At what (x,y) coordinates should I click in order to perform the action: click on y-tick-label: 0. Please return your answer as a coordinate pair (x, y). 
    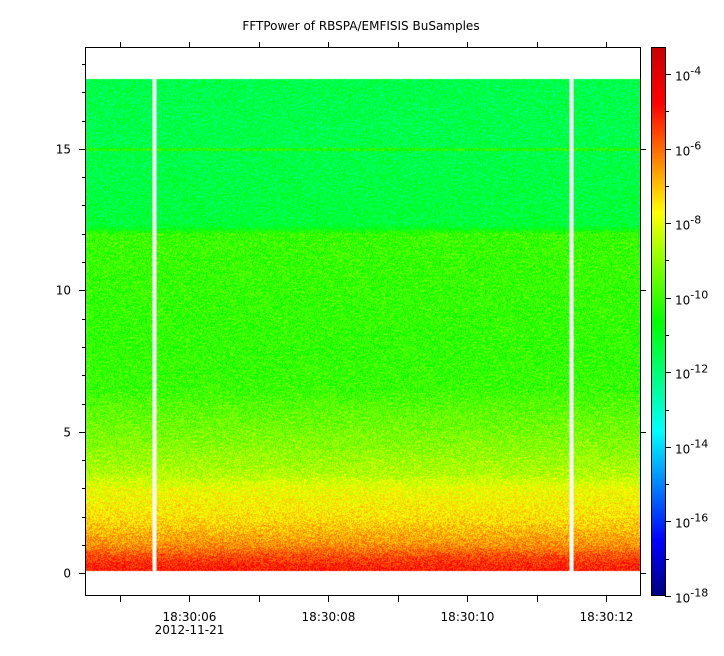
    Looking at the image, I should click on (67, 574).